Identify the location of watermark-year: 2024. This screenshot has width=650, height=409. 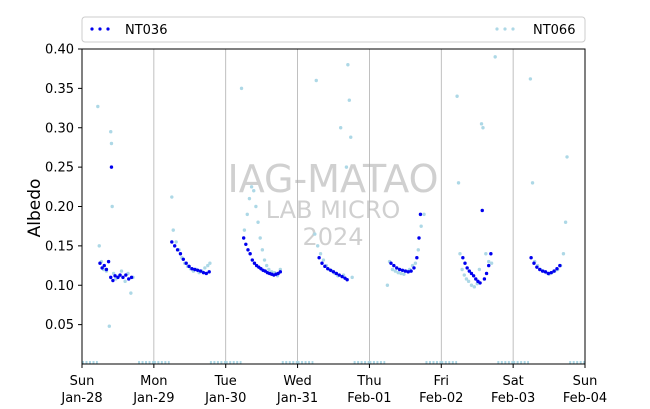
(332, 237).